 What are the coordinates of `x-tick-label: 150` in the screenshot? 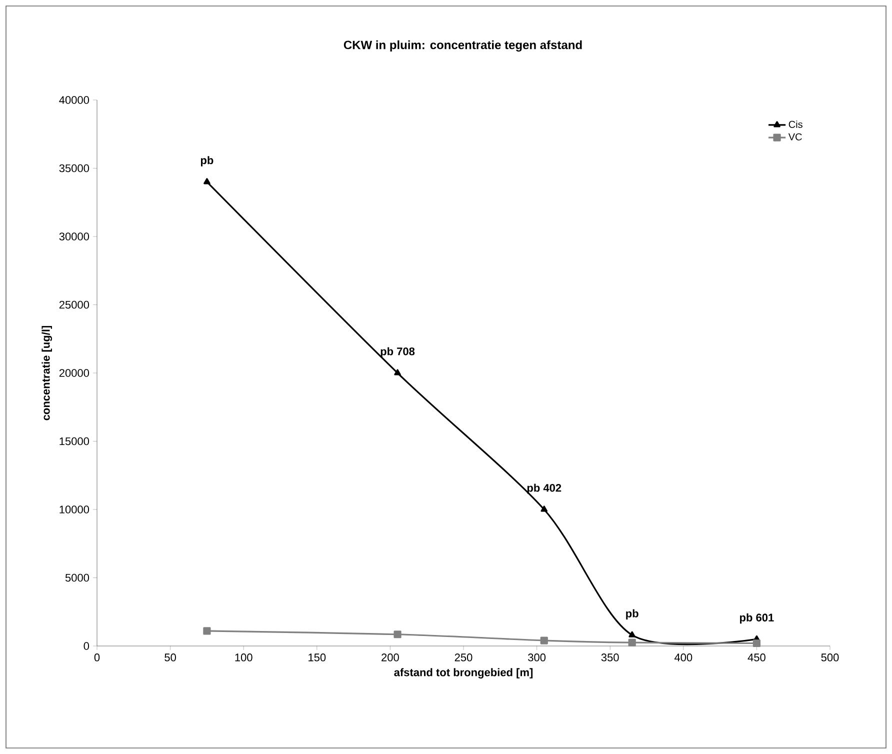 It's located at (317, 658).